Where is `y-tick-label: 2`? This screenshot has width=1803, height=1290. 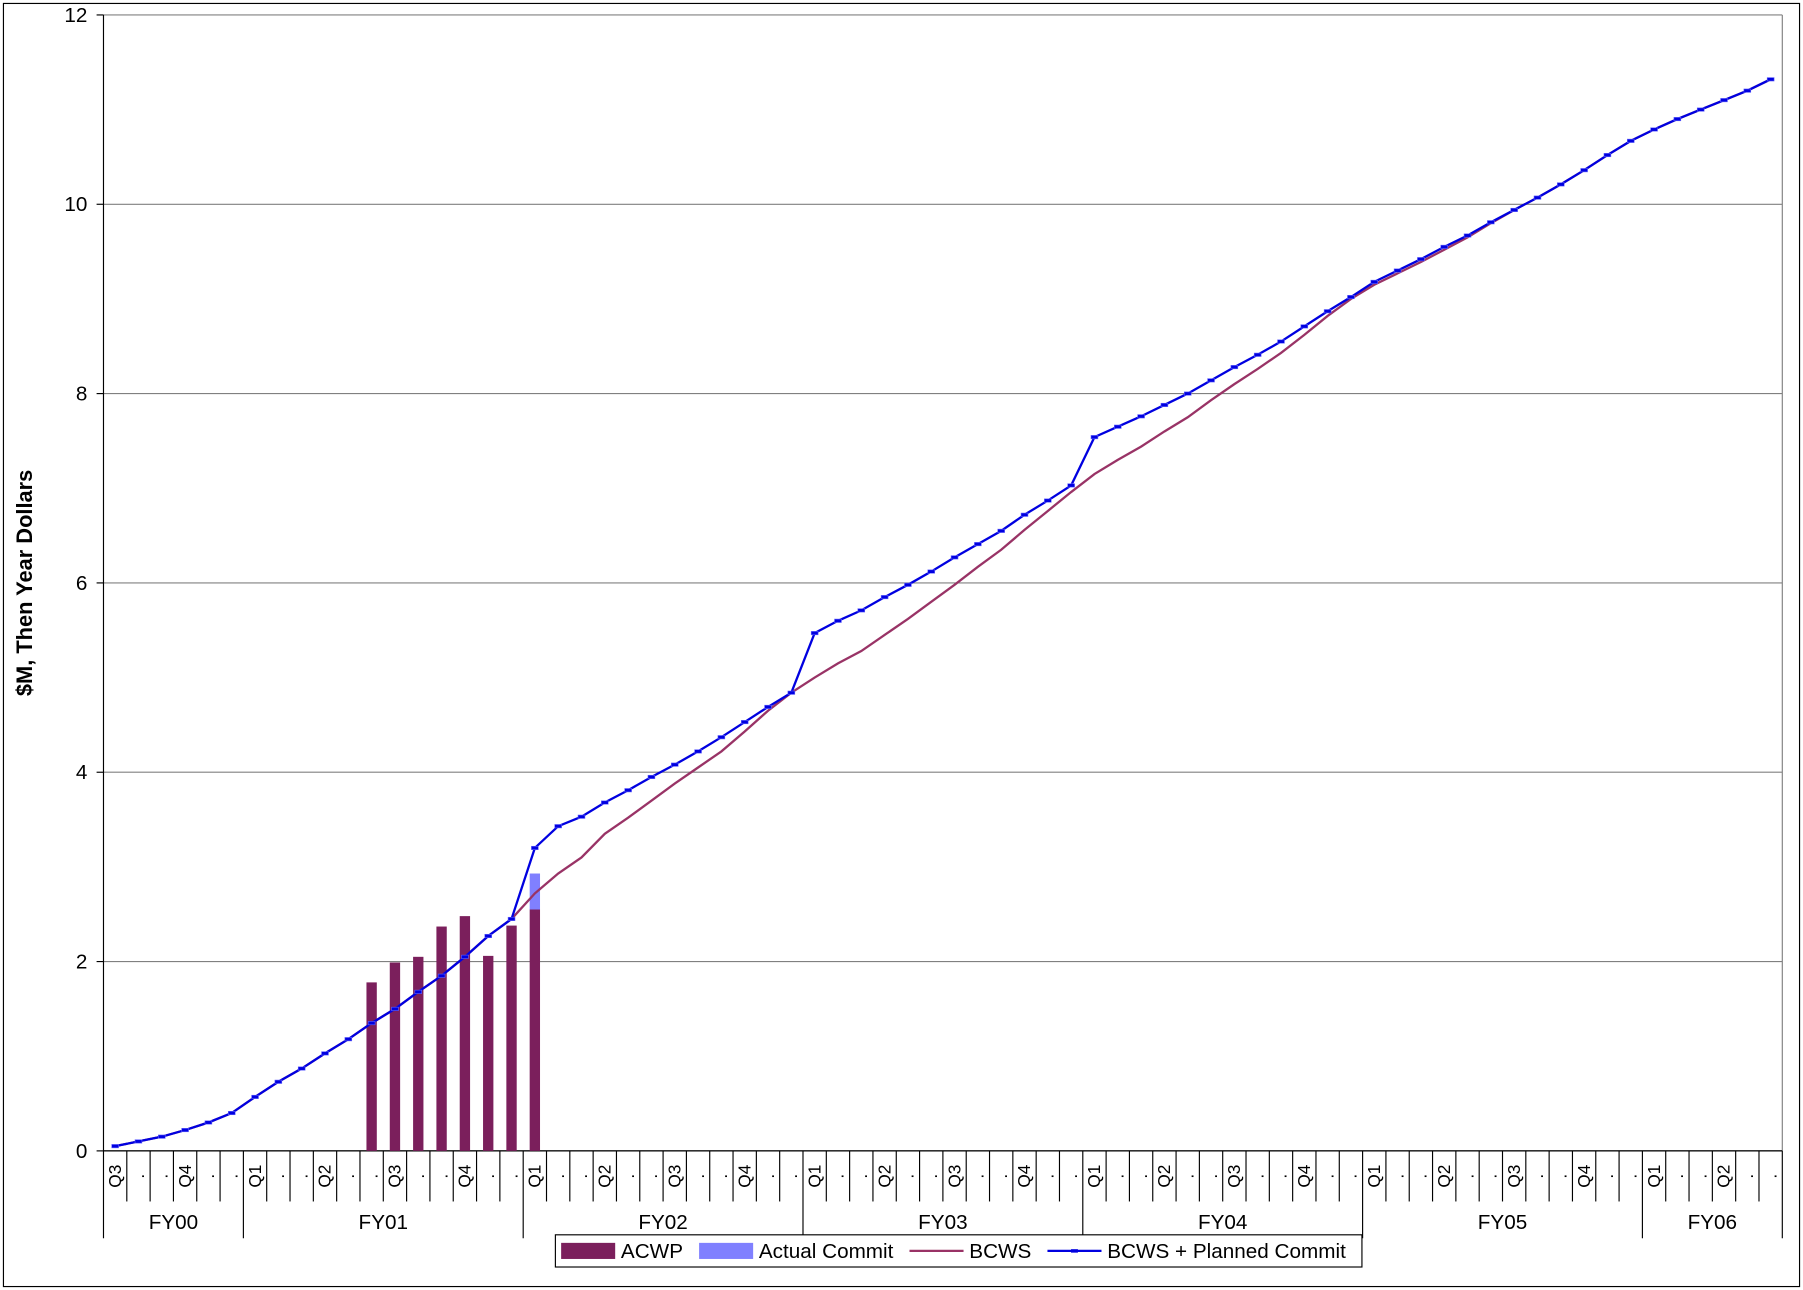 y-tick-label: 2 is located at coordinates (82, 961).